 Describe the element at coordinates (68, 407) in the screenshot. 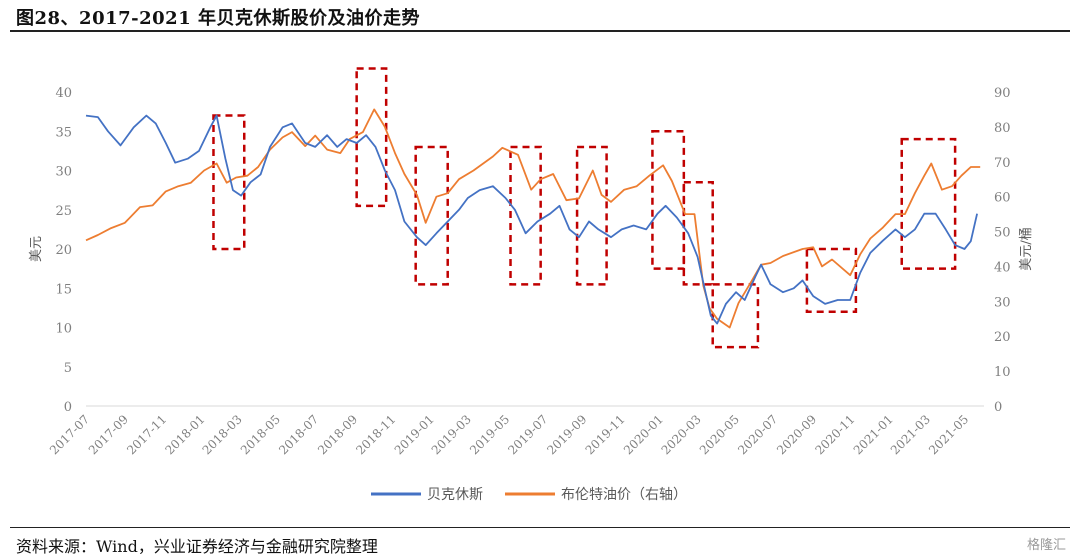

I see `y-tick-label: 0` at that location.